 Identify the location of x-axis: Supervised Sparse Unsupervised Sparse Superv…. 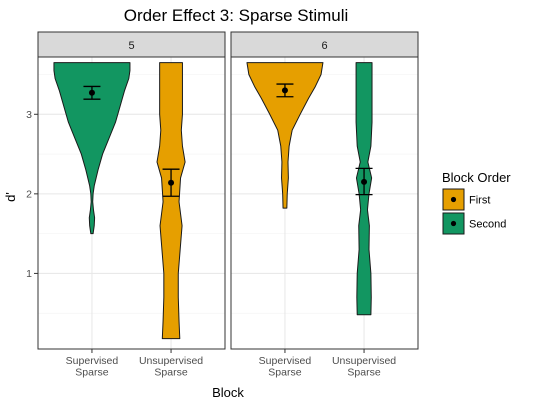
(231, 364).